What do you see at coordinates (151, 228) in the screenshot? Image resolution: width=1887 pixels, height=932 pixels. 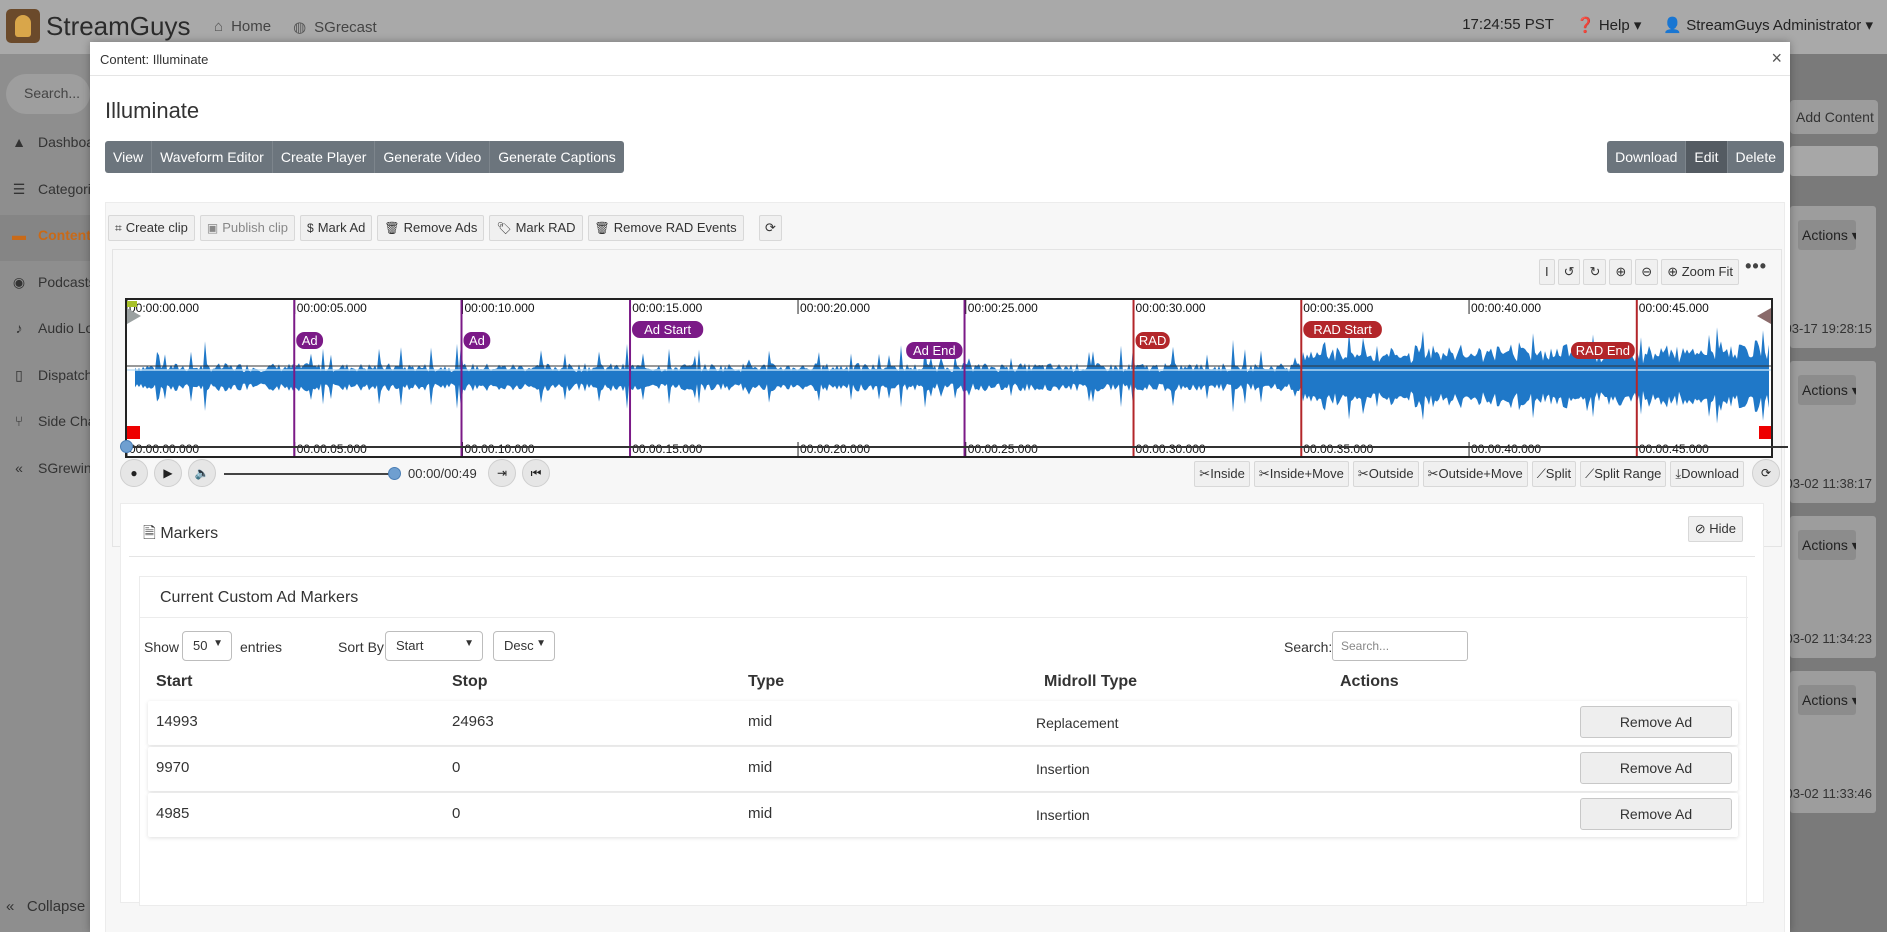 I see `create-clip-button: ⌗ Create clip` at bounding box center [151, 228].